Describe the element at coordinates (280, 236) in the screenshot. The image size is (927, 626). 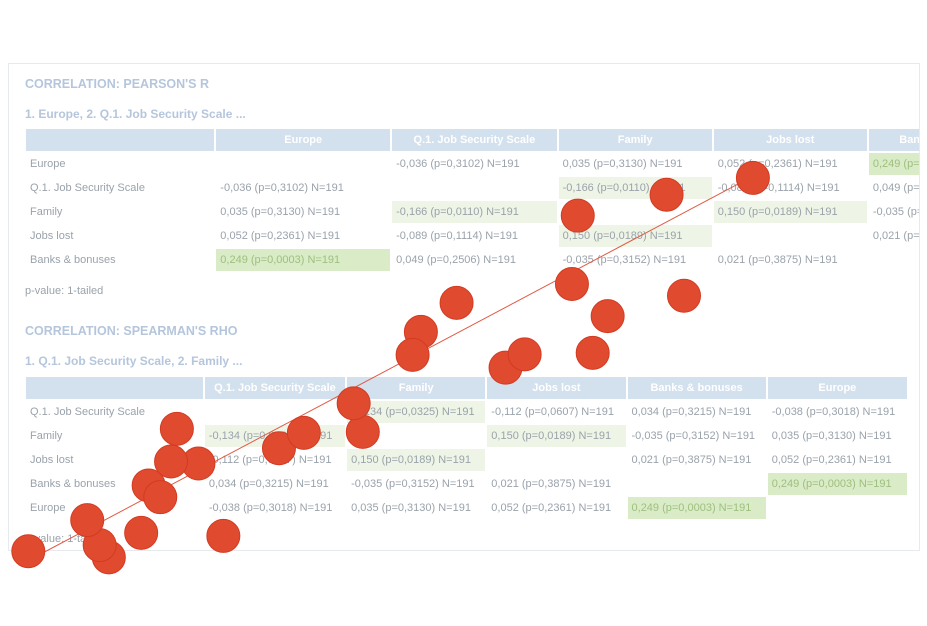
I see `pearson-cell: 0,052 (p=0,2361) N=191` at that location.